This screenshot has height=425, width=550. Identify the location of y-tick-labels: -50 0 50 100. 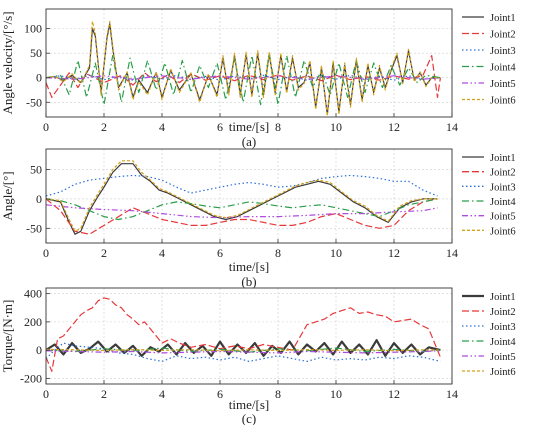
(37, 65).